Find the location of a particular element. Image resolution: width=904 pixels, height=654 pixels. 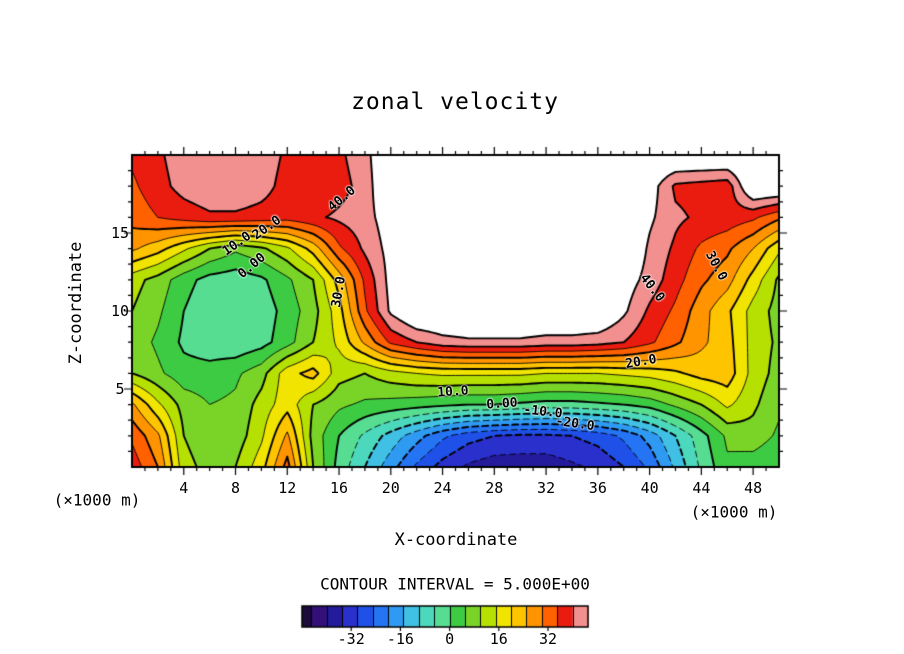

x-tick-label: 20 is located at coordinates (390, 488).